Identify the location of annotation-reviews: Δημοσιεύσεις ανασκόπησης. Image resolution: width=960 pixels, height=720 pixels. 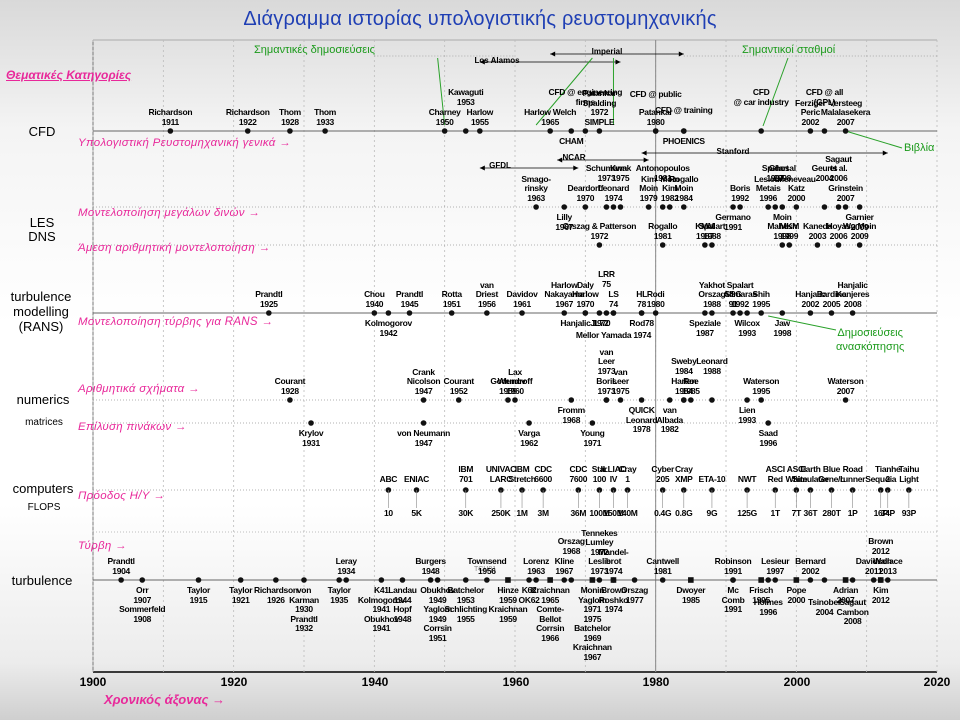
(870, 340).